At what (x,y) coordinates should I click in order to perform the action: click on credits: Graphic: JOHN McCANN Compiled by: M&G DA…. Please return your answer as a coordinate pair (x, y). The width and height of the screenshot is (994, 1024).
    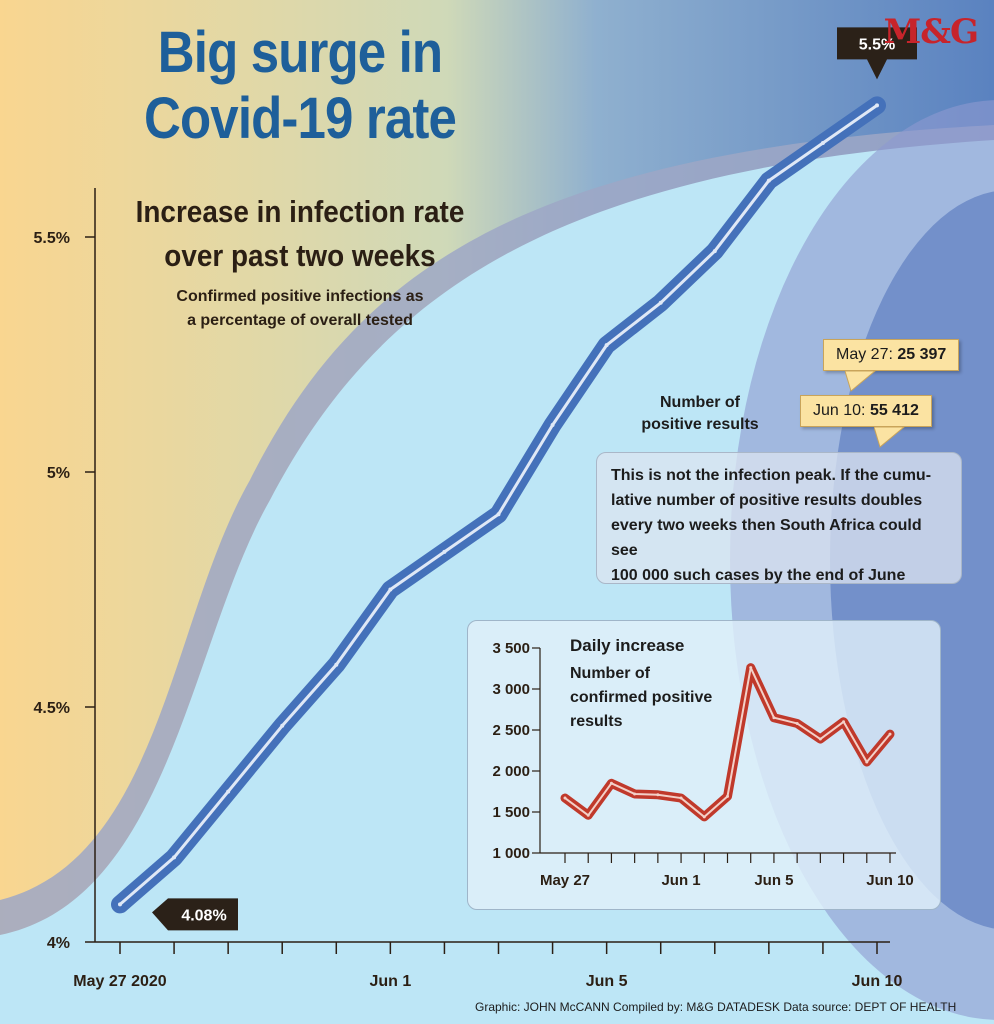
    Looking at the image, I should click on (730, 1007).